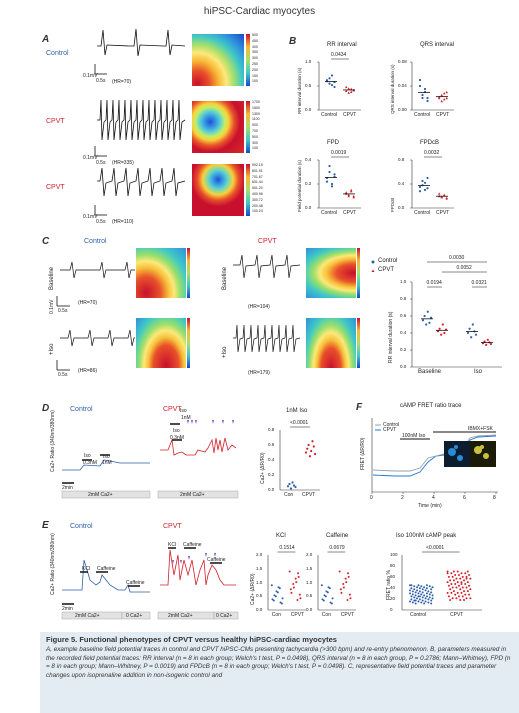 The height and width of the screenshot is (713, 519). I want to click on e-cpvt-caff-2: Caffeine, so click(216, 560).